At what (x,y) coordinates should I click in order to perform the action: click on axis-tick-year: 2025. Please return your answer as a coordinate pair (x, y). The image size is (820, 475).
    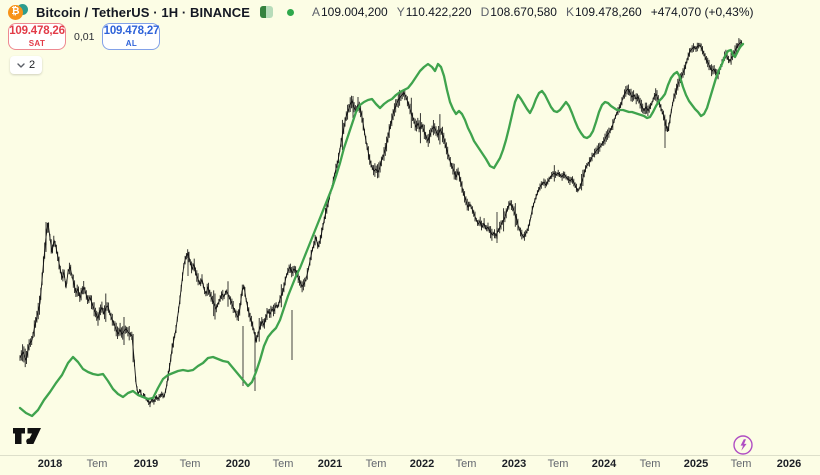
    Looking at the image, I should click on (696, 464).